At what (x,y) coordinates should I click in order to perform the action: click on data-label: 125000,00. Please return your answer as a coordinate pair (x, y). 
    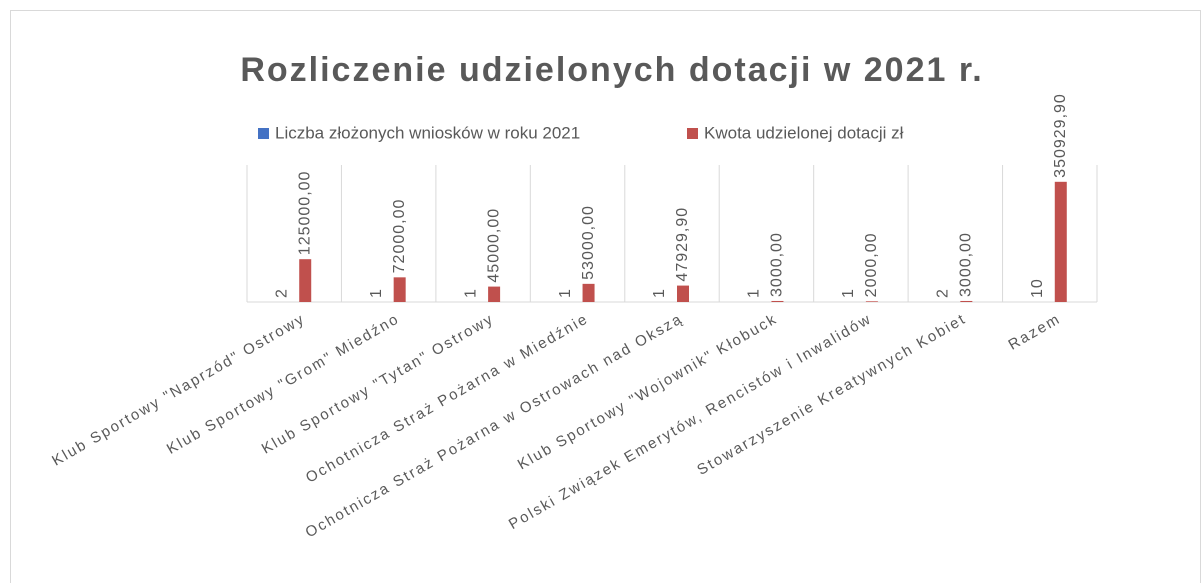
    Looking at the image, I should click on (304, 213).